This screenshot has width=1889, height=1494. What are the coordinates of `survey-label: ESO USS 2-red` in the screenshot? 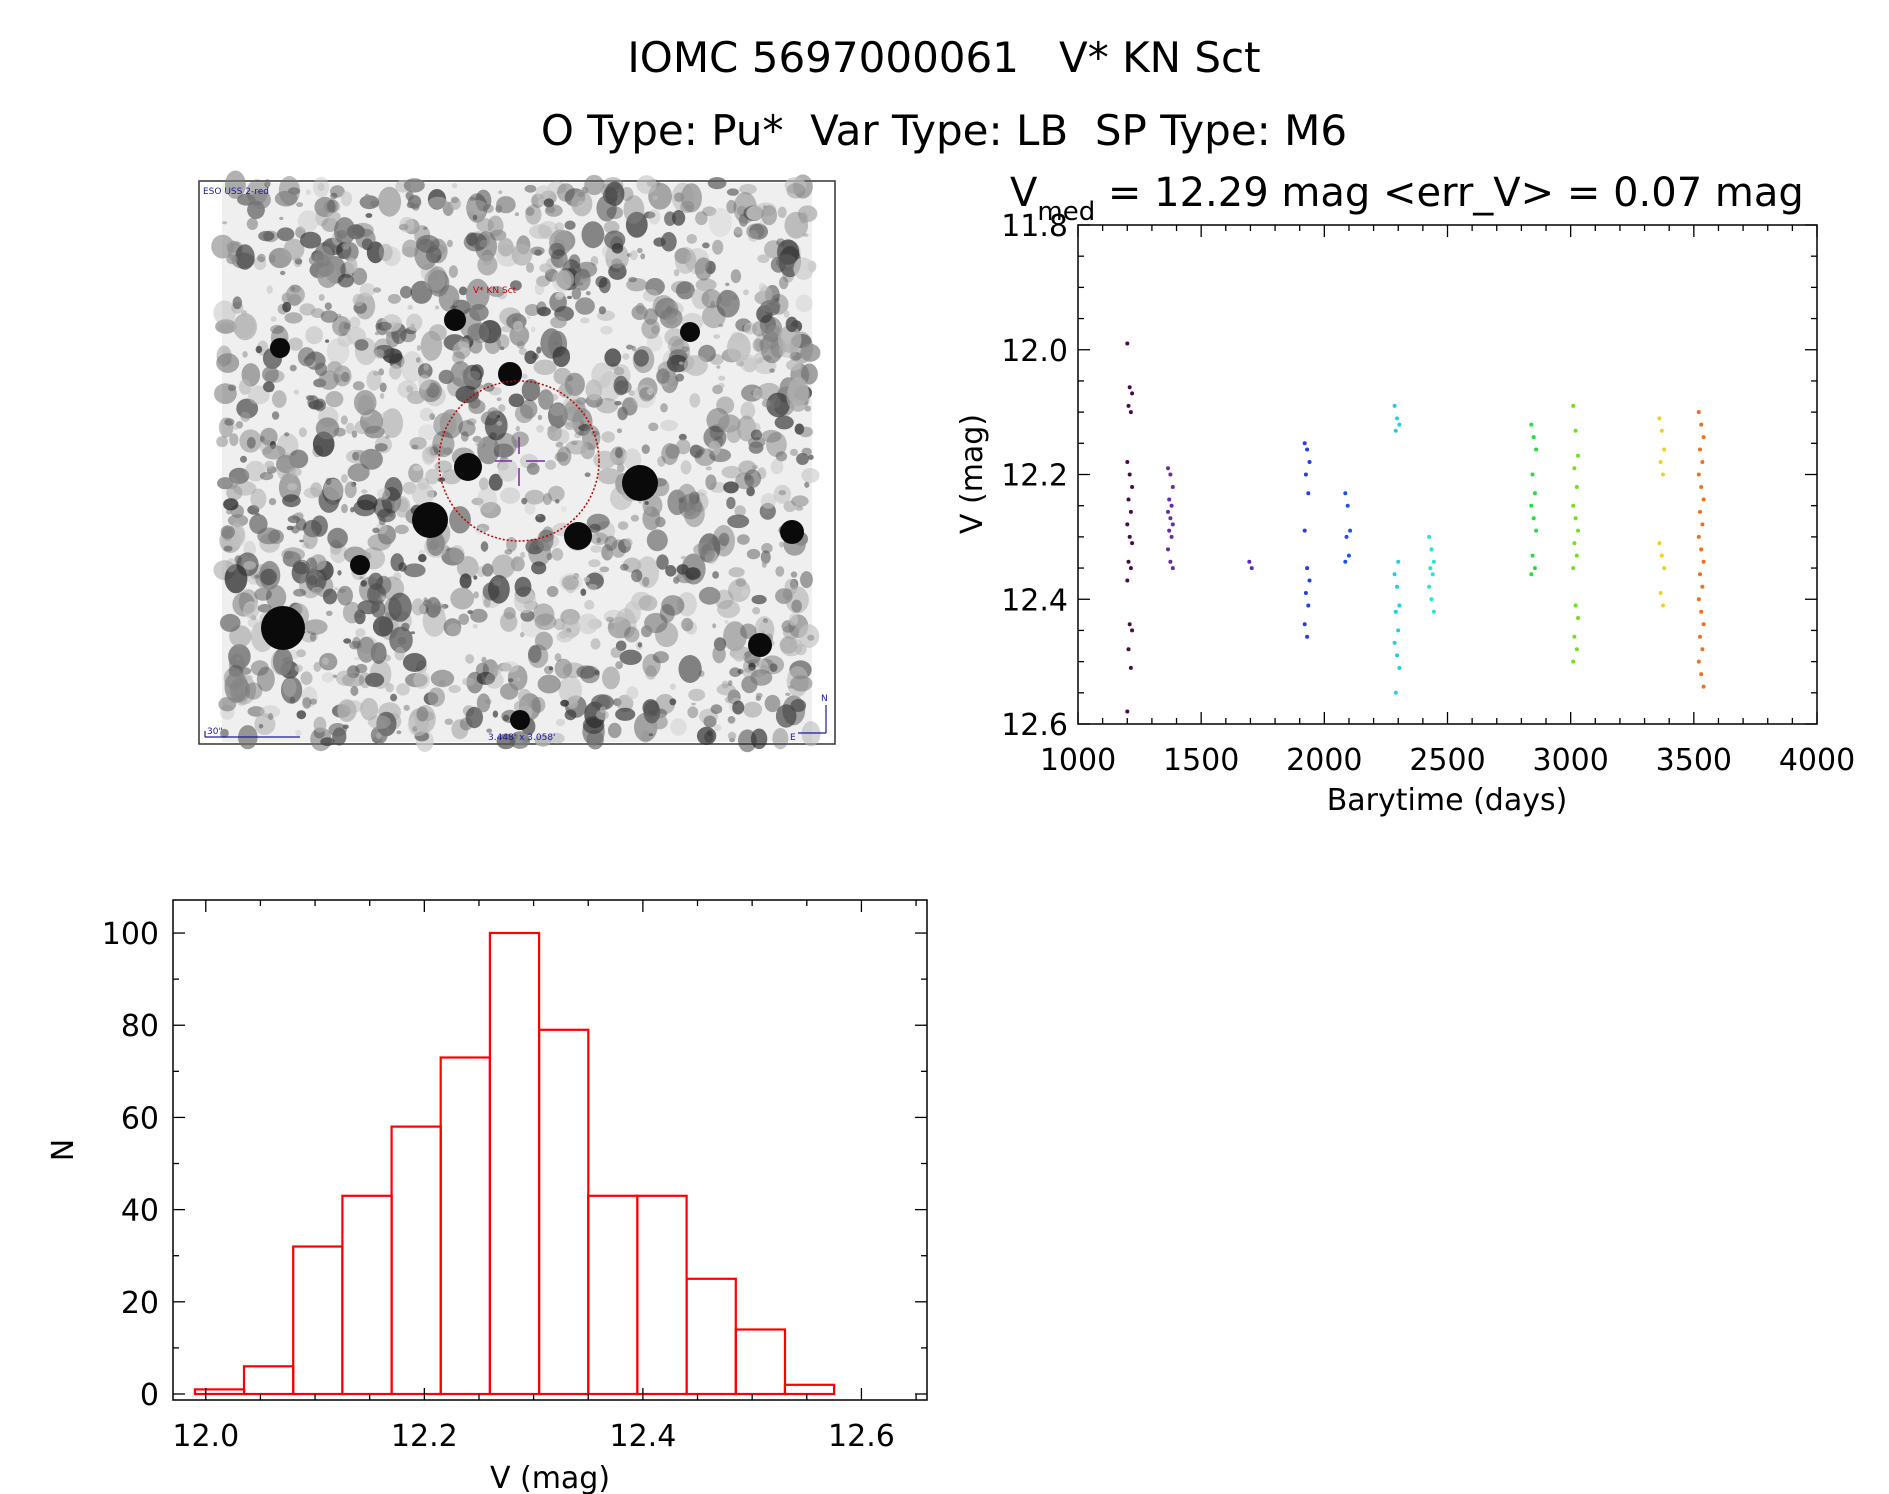 It's located at (236, 192).